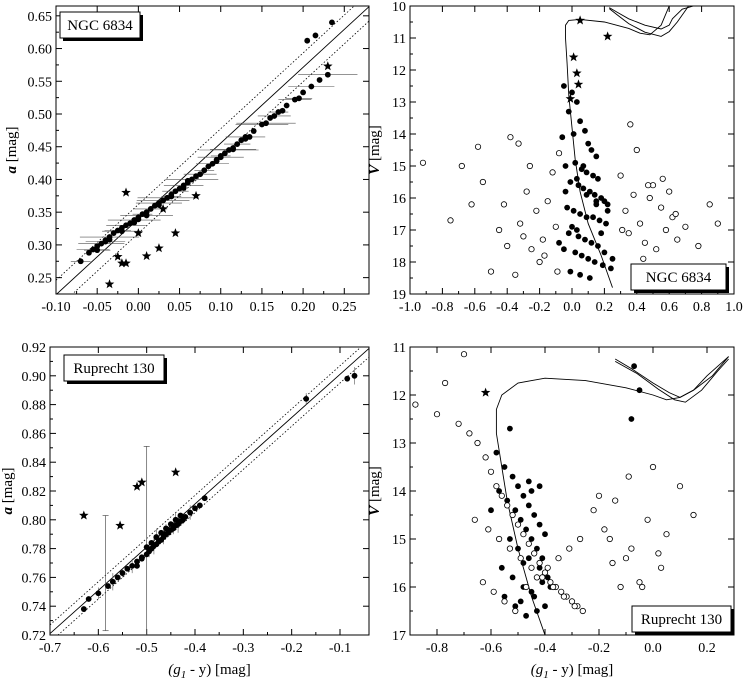 Image resolution: width=744 pixels, height=690 pixels. I want to click on x-tick-label: -0.8, so click(437, 648).